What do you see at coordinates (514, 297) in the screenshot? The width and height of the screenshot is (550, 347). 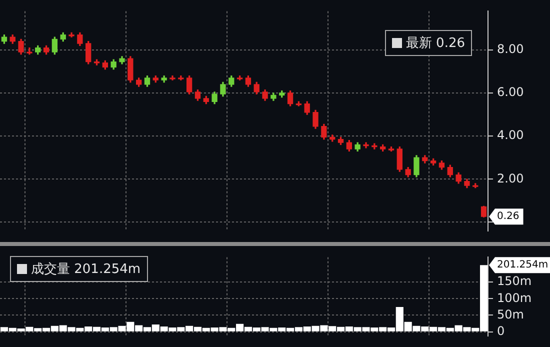 I see `y-tick-label: 100m` at bounding box center [514, 297].